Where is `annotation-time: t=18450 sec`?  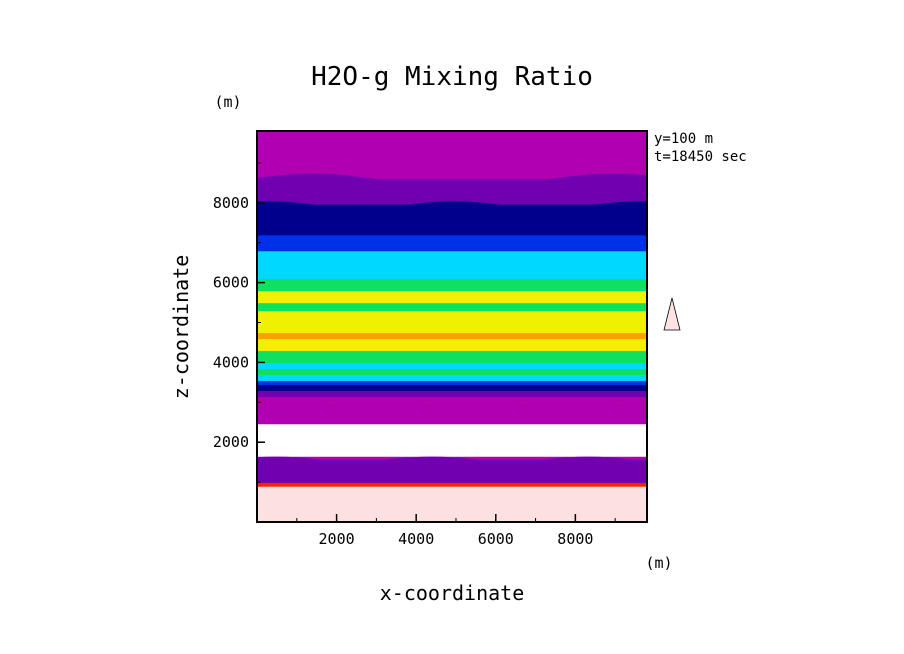 annotation-time: t=18450 sec is located at coordinates (700, 157).